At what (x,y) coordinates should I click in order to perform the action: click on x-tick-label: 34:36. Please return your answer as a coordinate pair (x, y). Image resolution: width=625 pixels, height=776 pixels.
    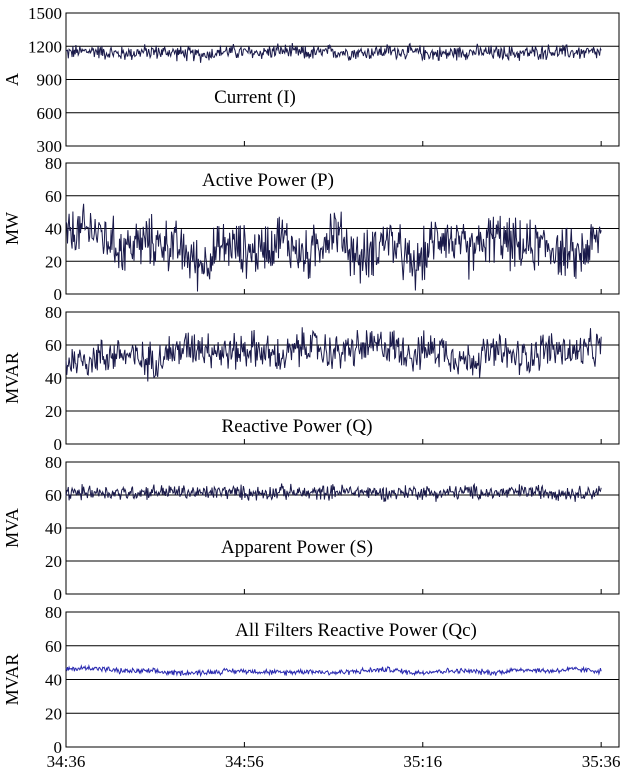
    Looking at the image, I should click on (66, 761).